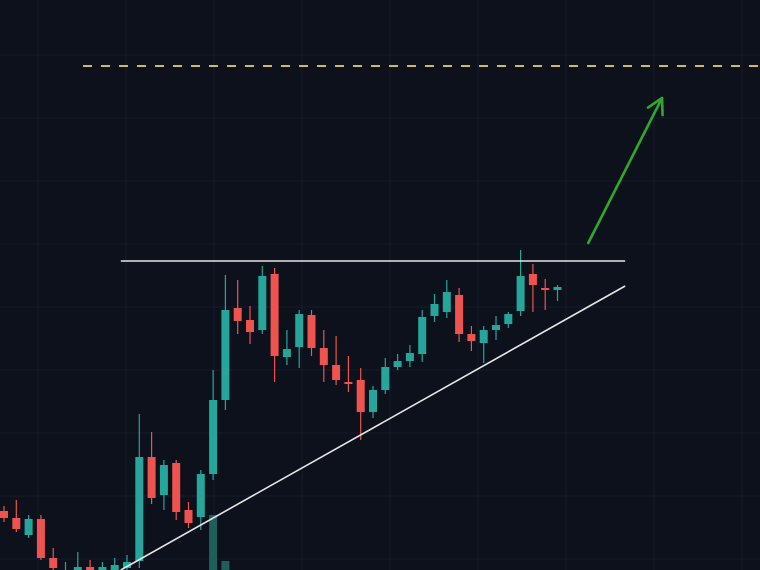 The width and height of the screenshot is (760, 570). Describe the element at coordinates (219, 542) in the screenshot. I see `volume-bars` at that location.